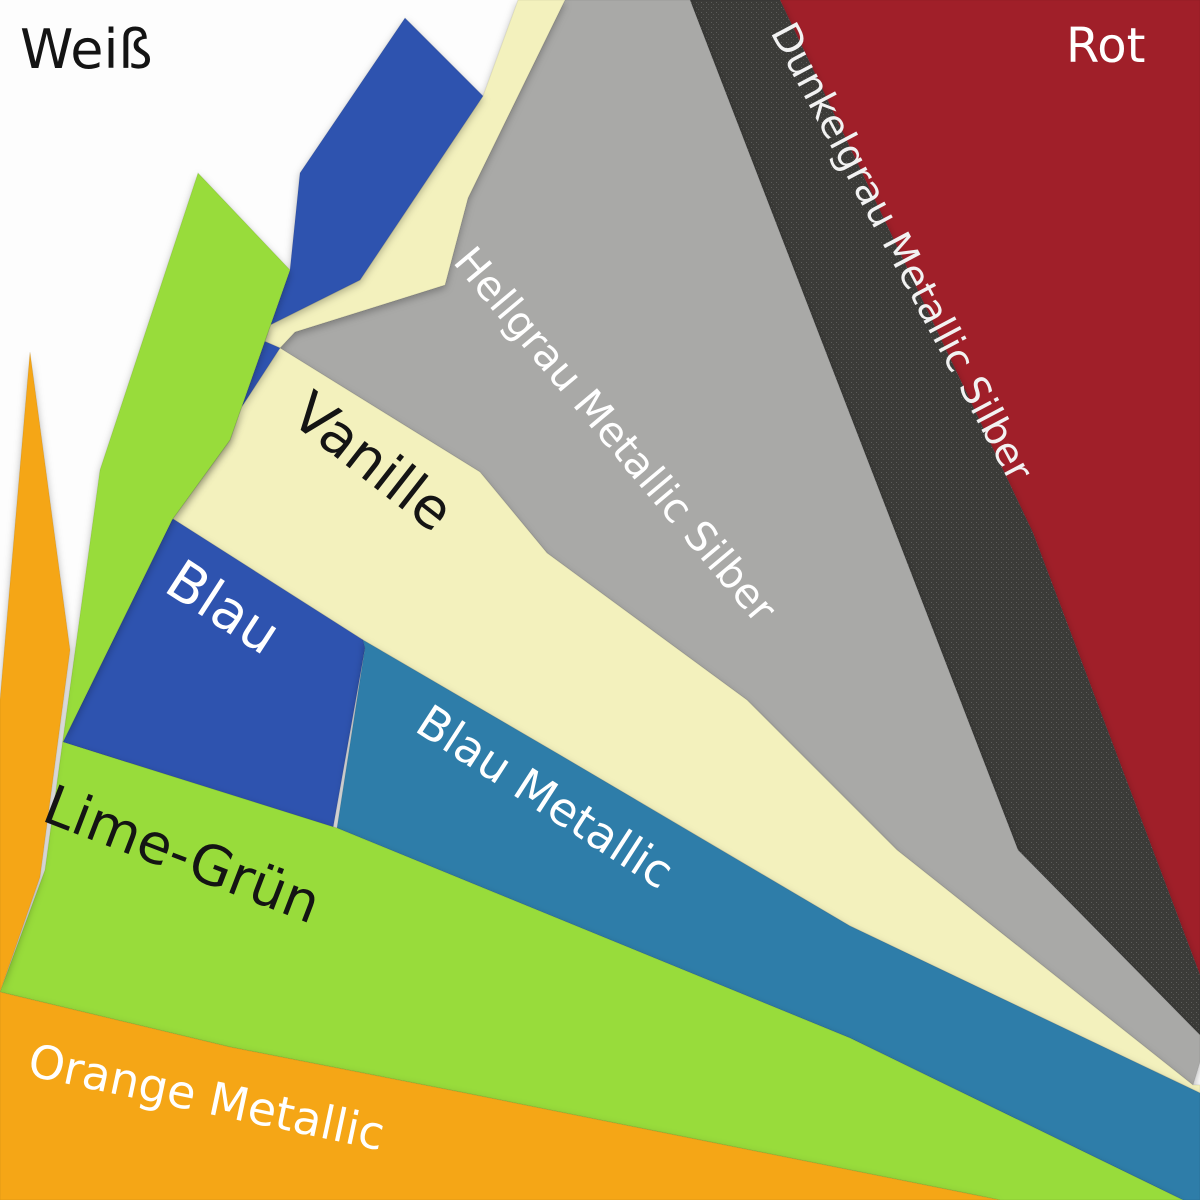 Image resolution: width=1200 pixels, height=1200 pixels. I want to click on label-weiss: Weiß, so click(86, 49).